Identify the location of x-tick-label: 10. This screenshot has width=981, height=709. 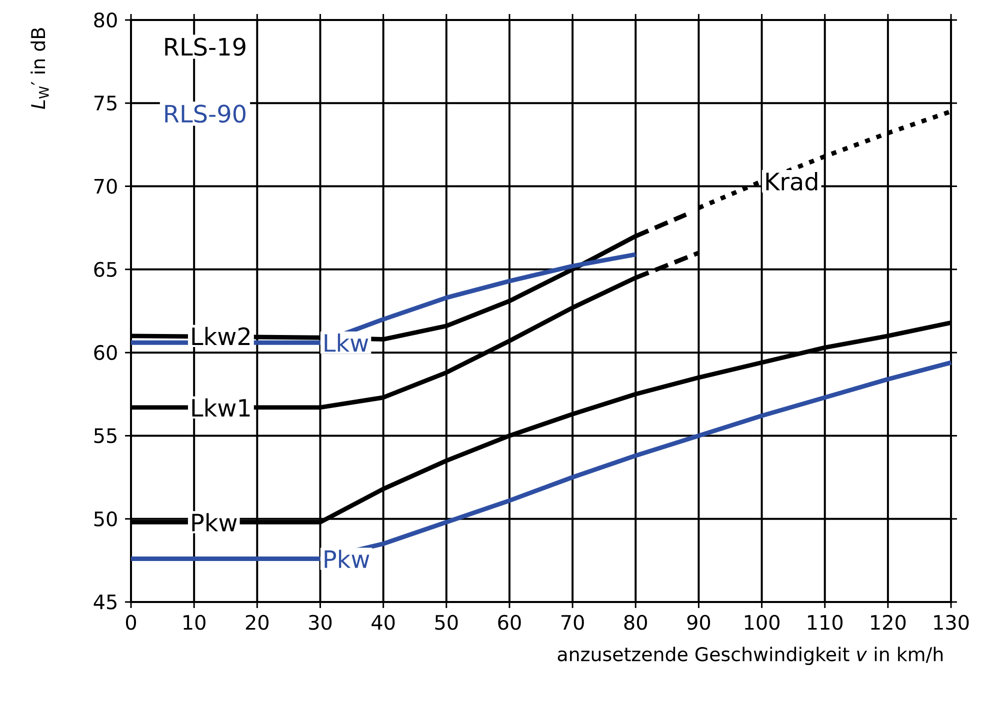
(195, 622).